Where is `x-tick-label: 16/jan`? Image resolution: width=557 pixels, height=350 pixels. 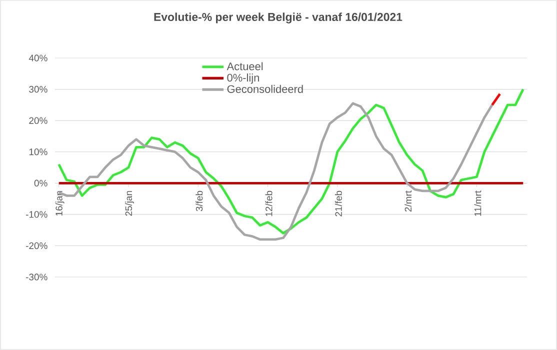
x-tick-label: 16/jan is located at coordinates (59, 203).